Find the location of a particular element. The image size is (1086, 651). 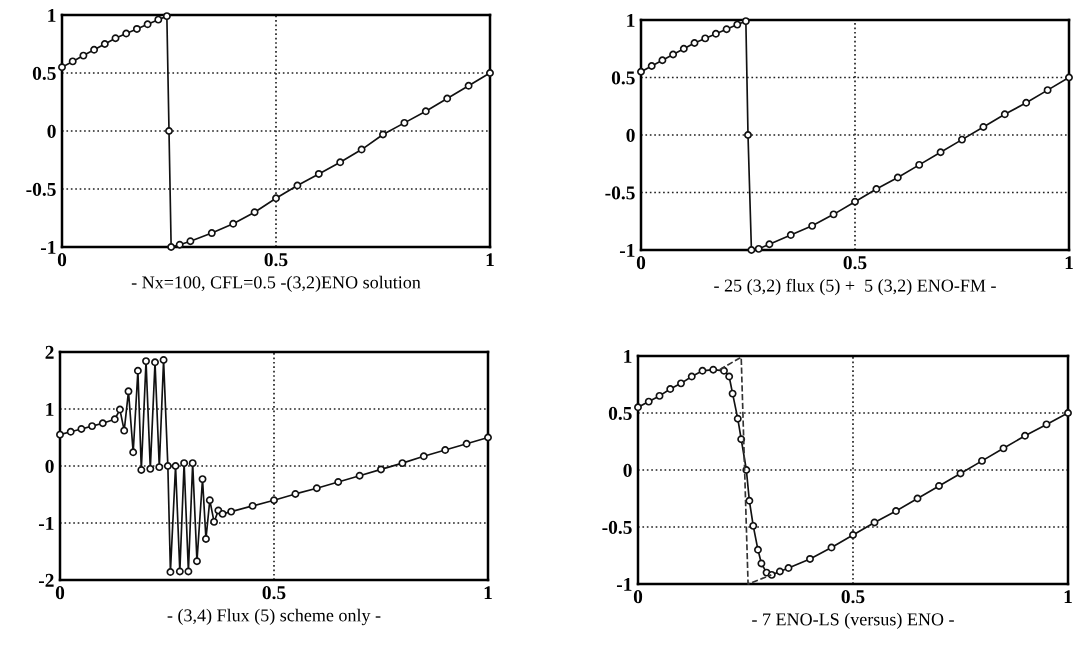

y-tick-label: -2 is located at coordinates (46, 580).